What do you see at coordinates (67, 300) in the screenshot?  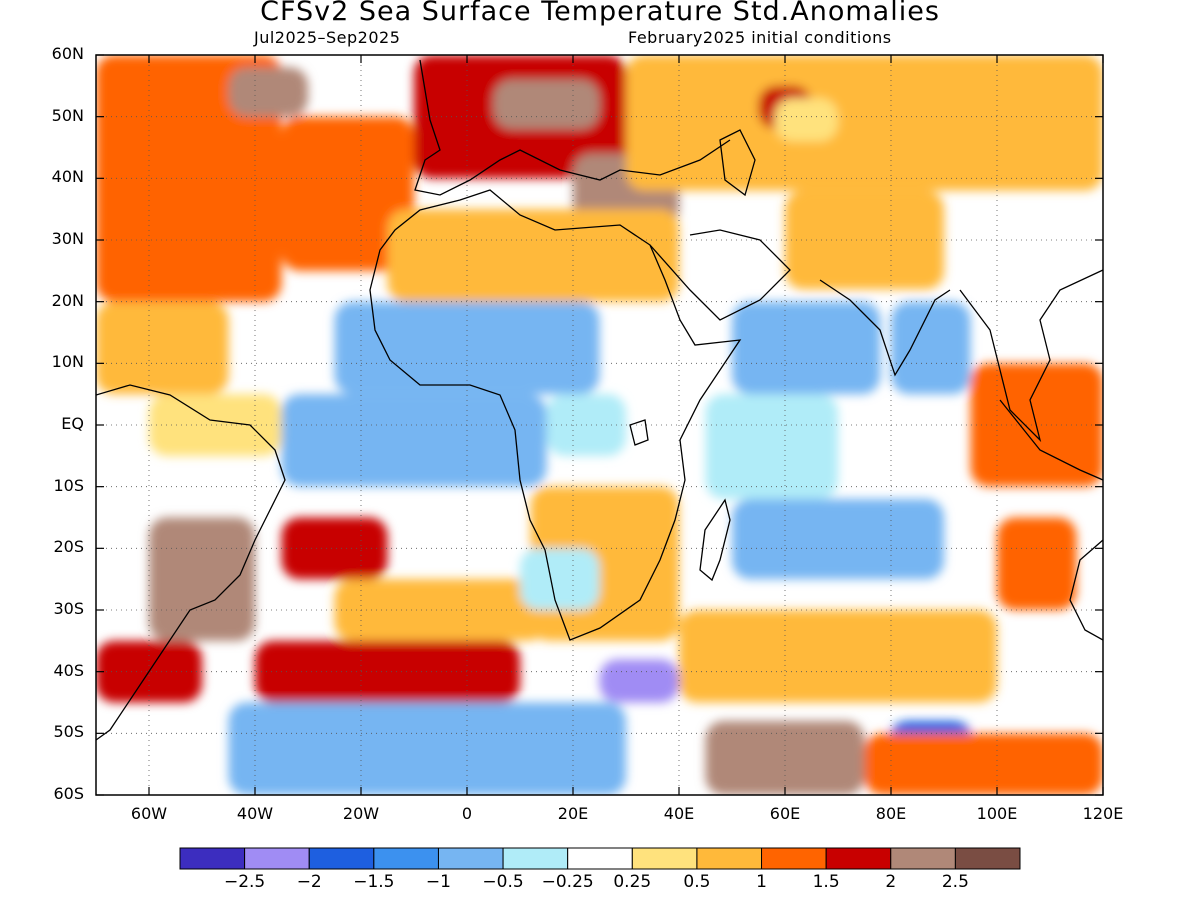 I see `lat-label-20N: 20N` at bounding box center [67, 300].